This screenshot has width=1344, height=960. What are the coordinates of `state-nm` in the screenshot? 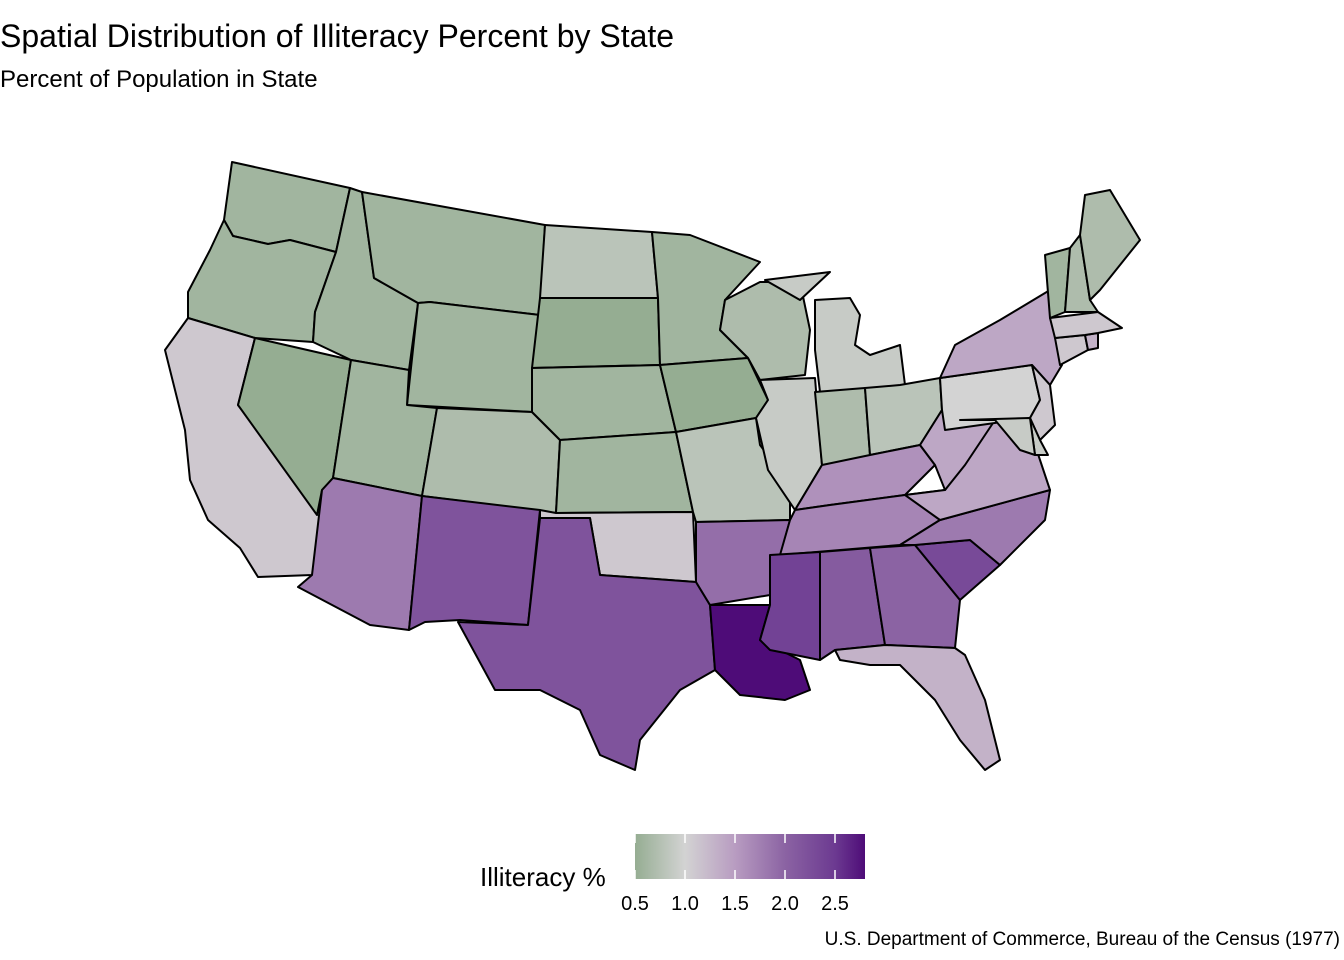 It's located at (474, 563).